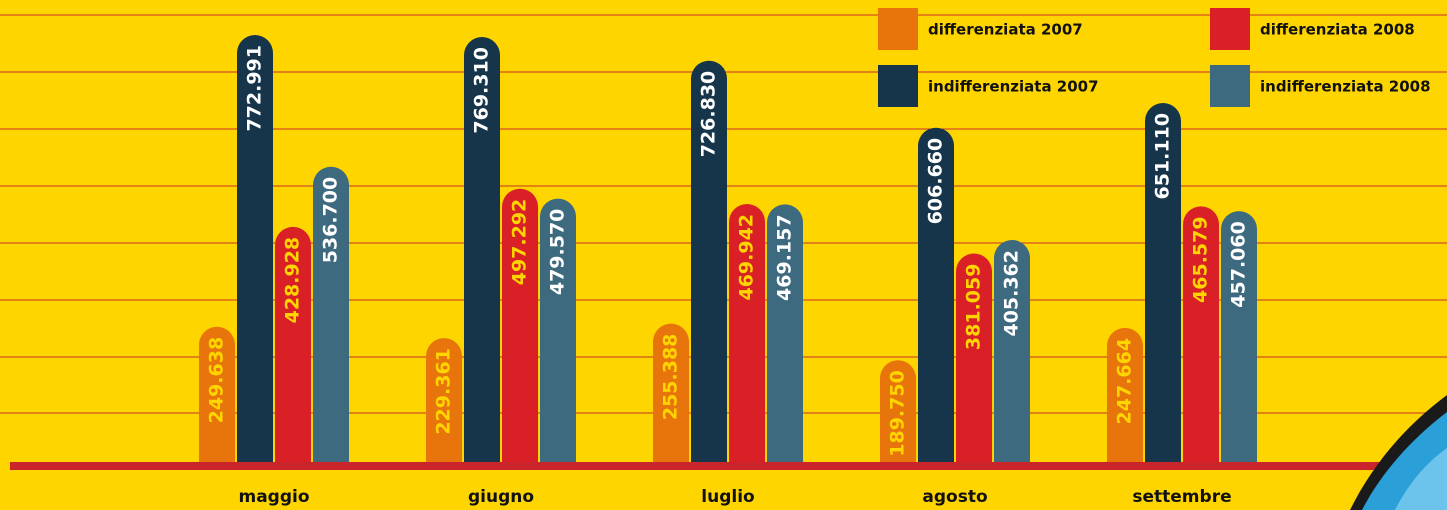 The image size is (1447, 510). Describe the element at coordinates (255, 88) in the screenshot. I see `value-label: 772.991` at that location.